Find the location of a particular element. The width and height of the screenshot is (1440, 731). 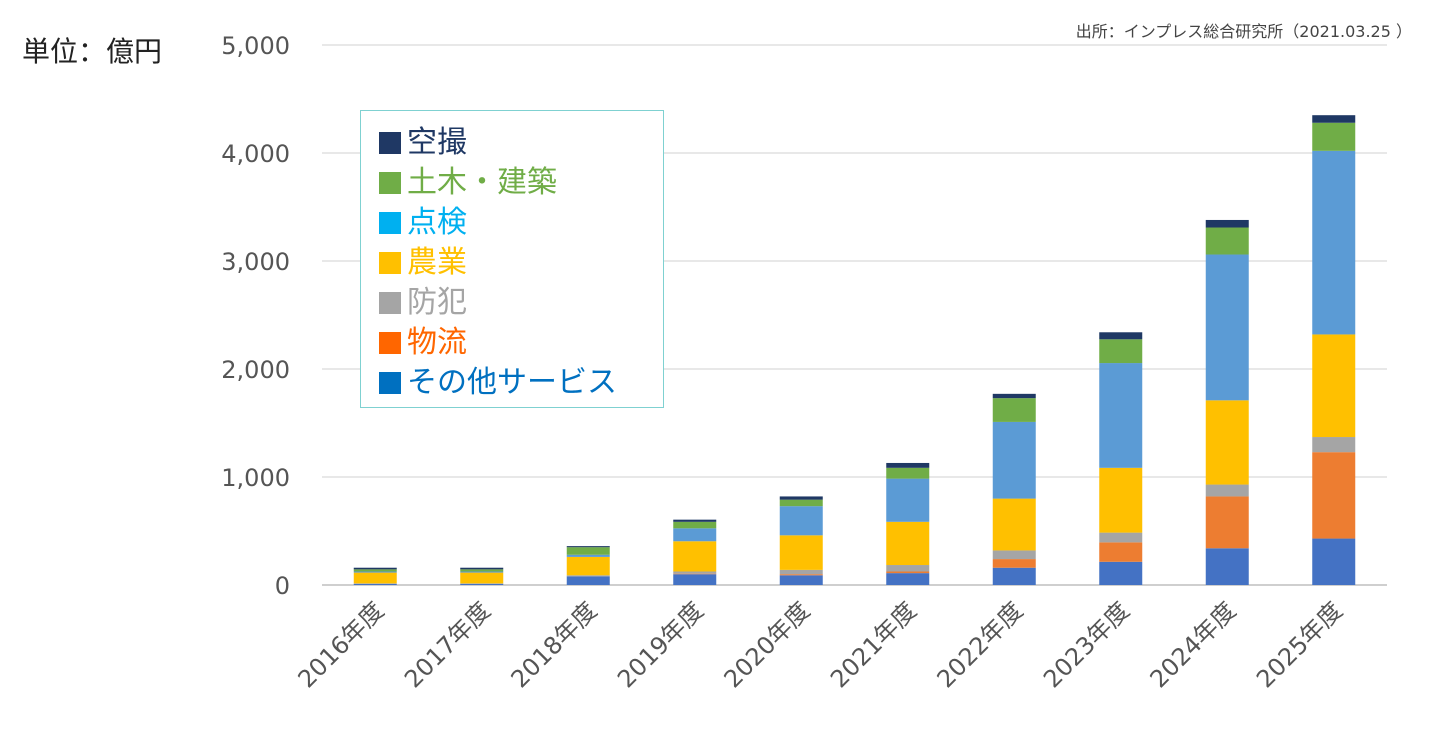

x-tick-label: 2025年度 is located at coordinates (1299, 644).